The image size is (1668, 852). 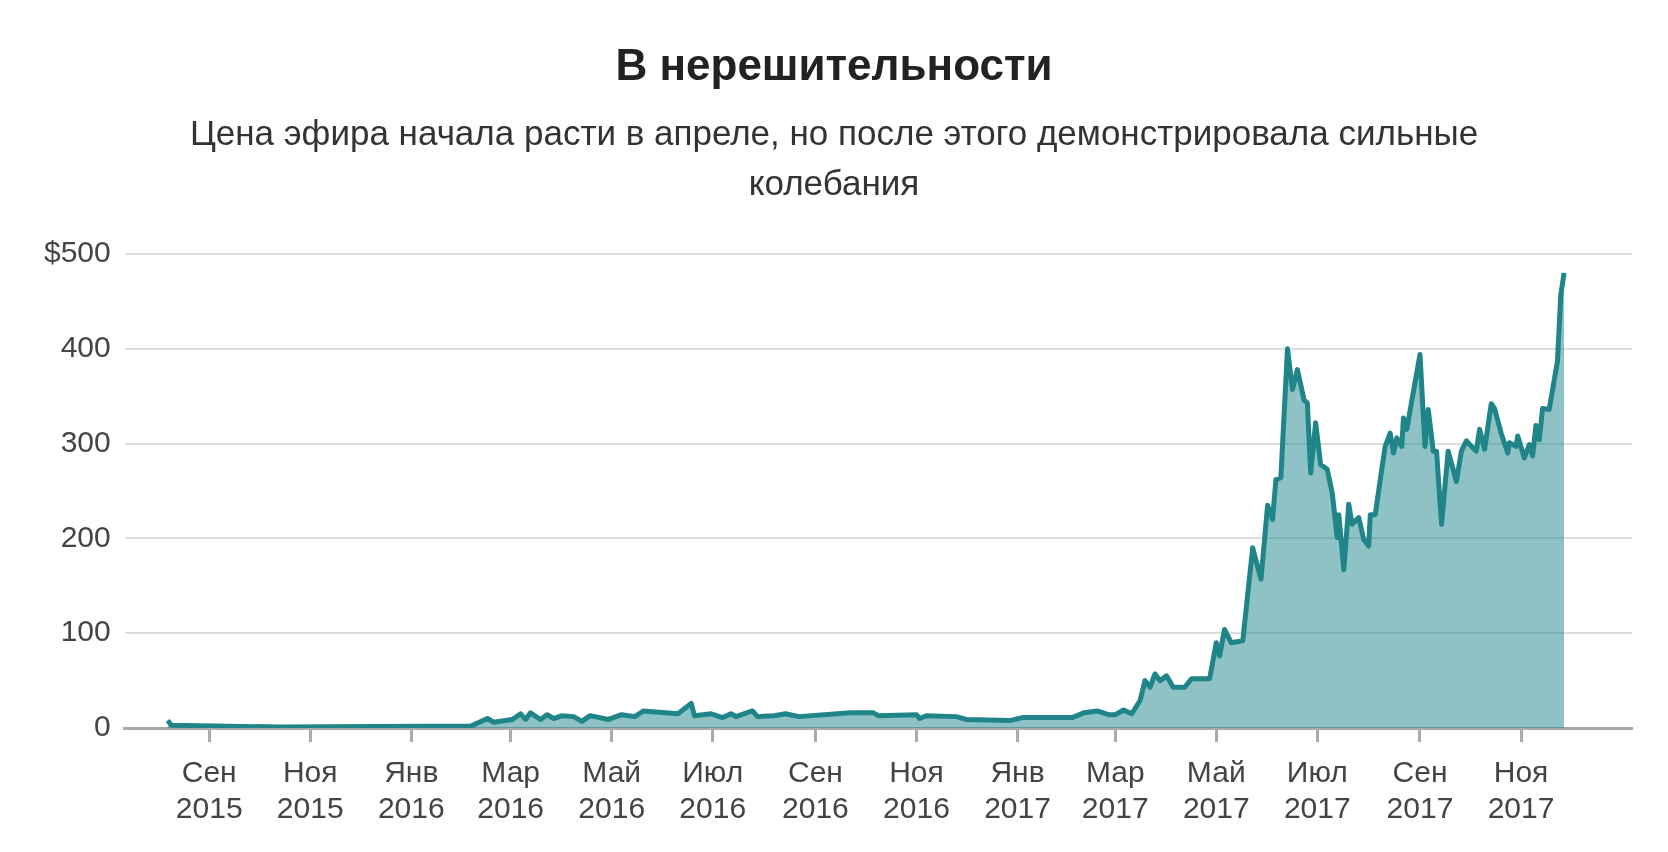 I want to click on chart-subtitle: Цена эфира начала расти в апреле, но после этого демонстрировала сильные колебания, so click(x=834, y=158).